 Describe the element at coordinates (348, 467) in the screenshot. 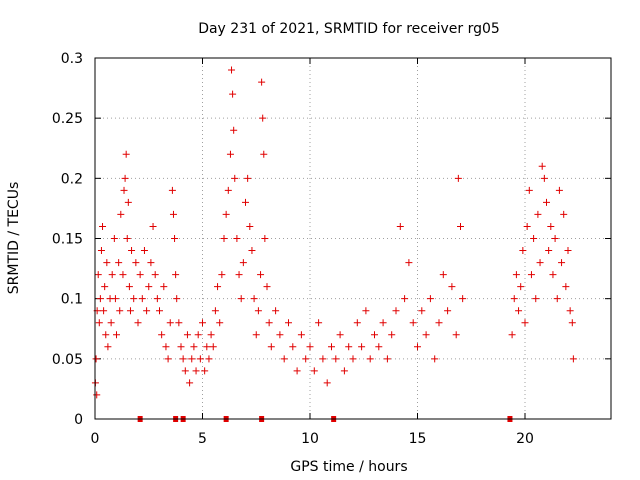

I see `x-axis-label: GPS time / hours` at that location.